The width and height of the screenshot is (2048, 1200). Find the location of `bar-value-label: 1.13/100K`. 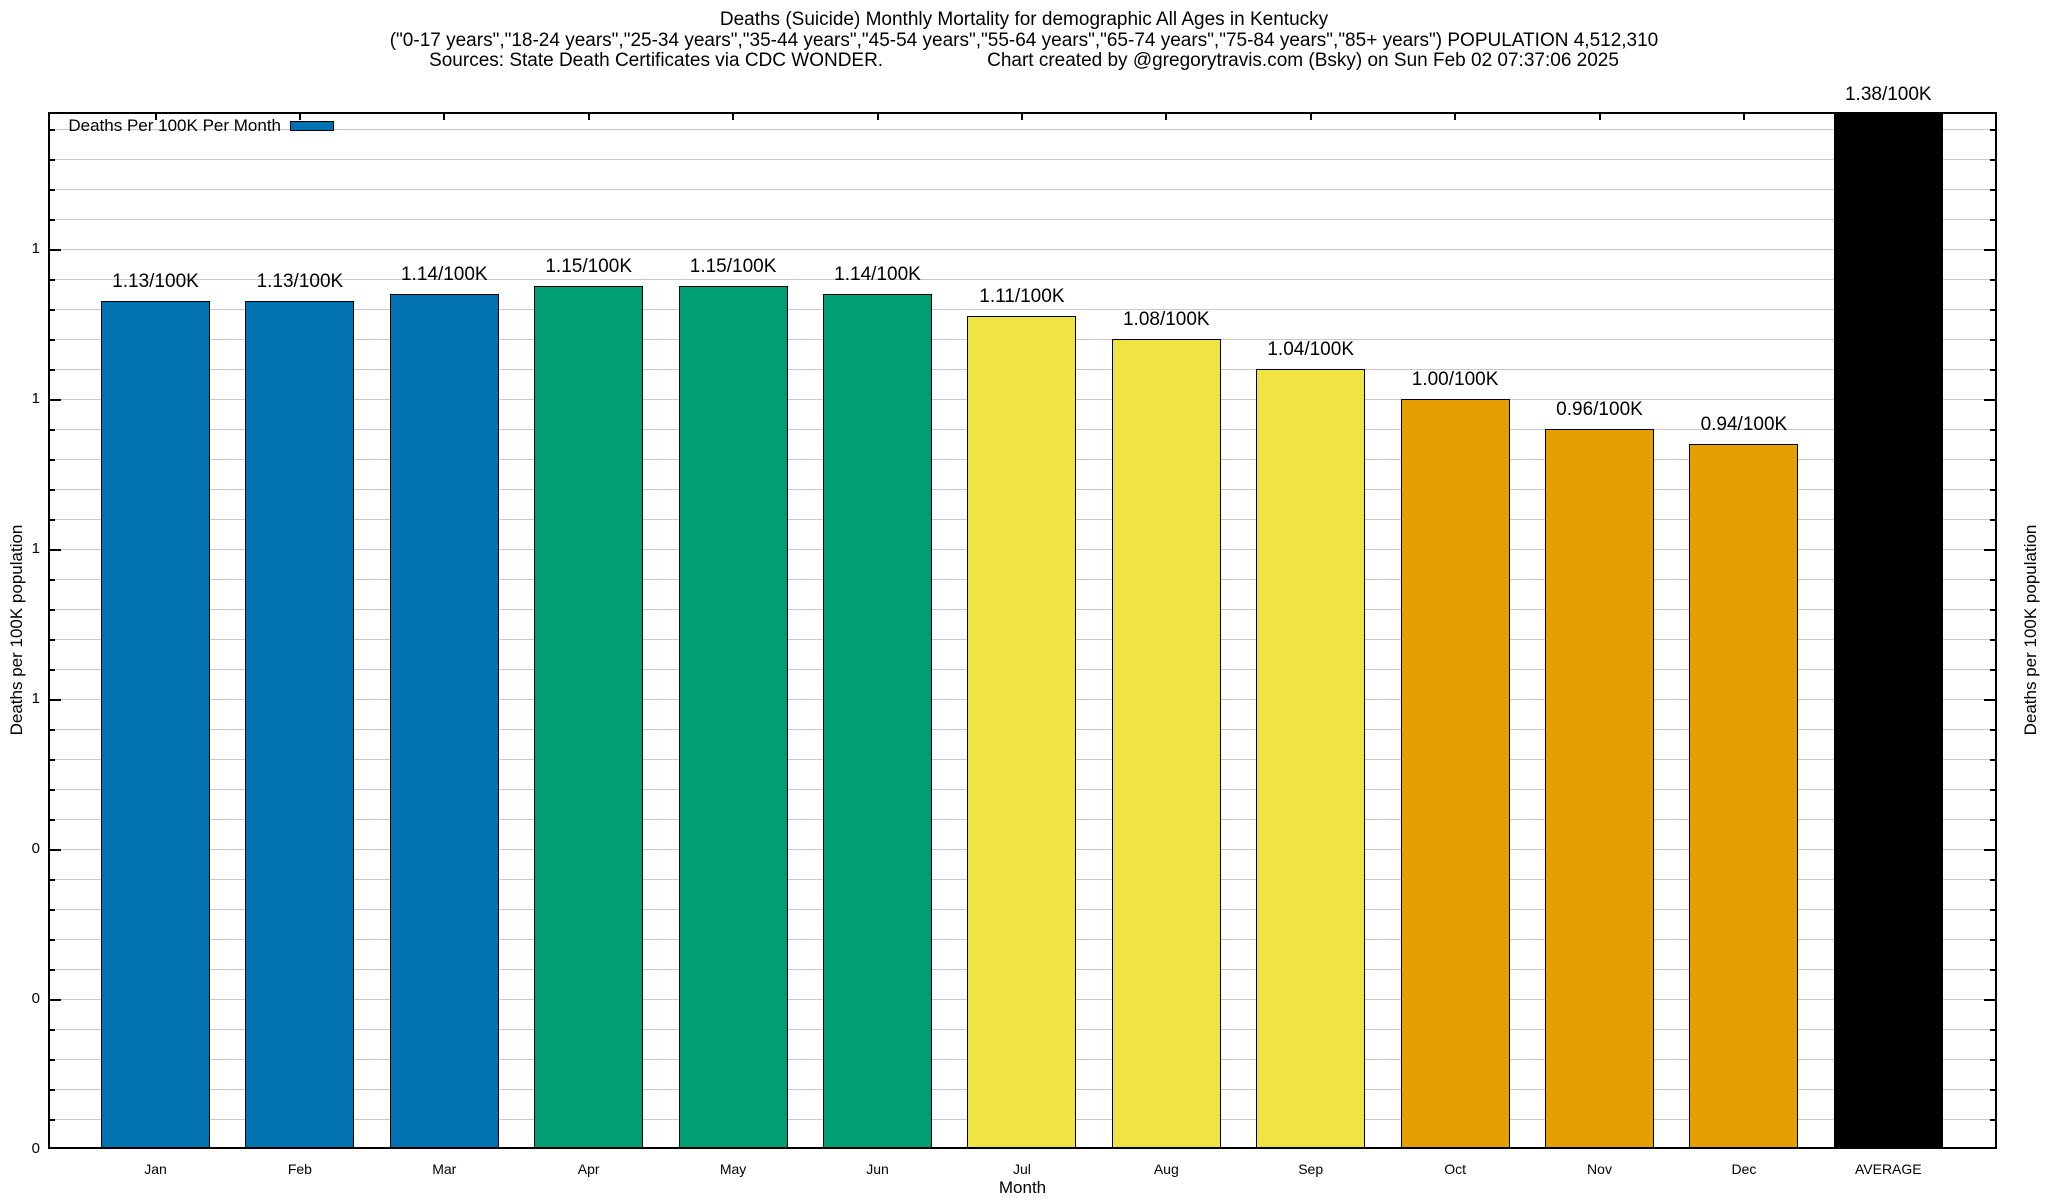

bar-value-label: 1.13/100K is located at coordinates (155, 282).